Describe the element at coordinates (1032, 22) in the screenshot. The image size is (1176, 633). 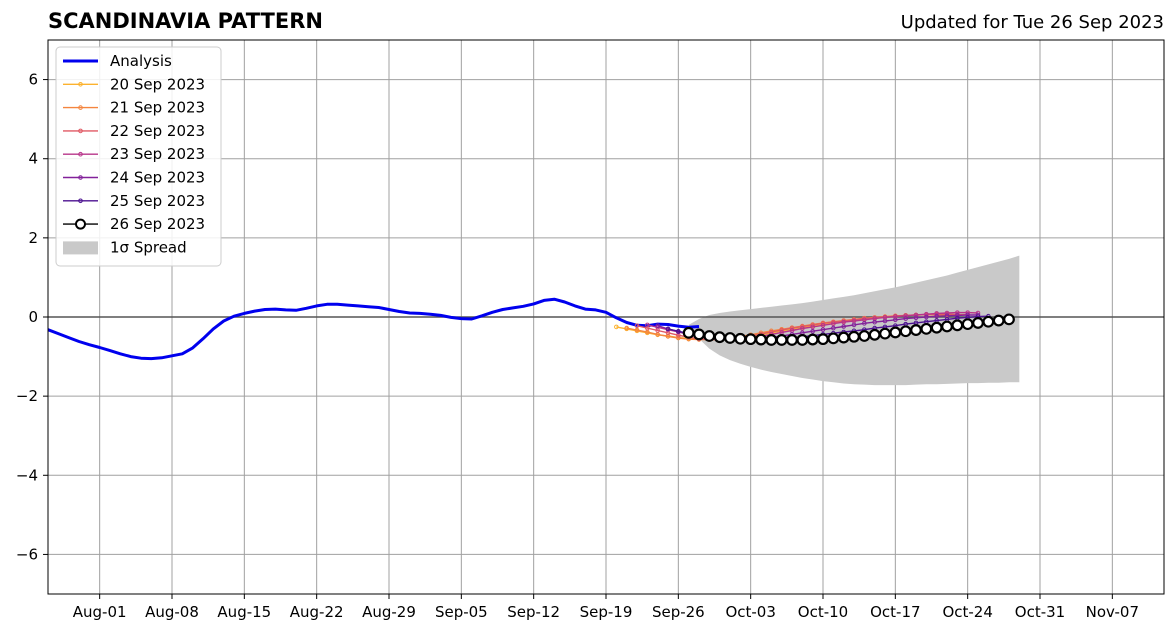
I see `updated-label: Updated for Tue 26 Sep 2023` at that location.